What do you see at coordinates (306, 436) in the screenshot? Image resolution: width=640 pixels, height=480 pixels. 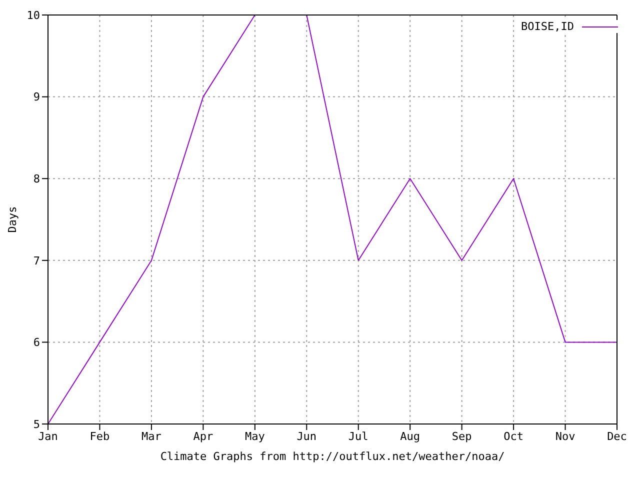 I see `x-tick-label: Jun` at bounding box center [306, 436].